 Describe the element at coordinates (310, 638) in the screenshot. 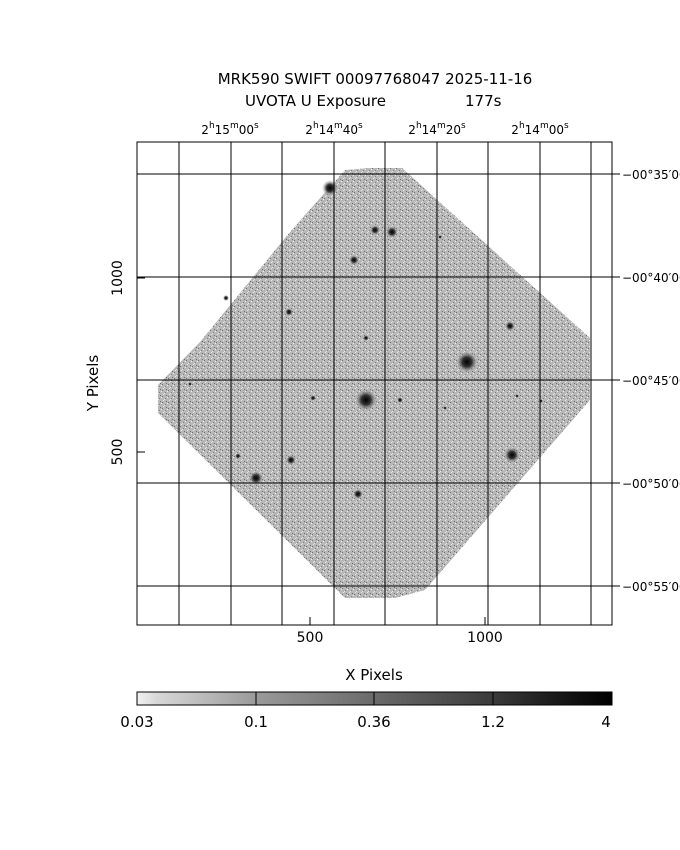

I see `x-tick-500: 500` at that location.